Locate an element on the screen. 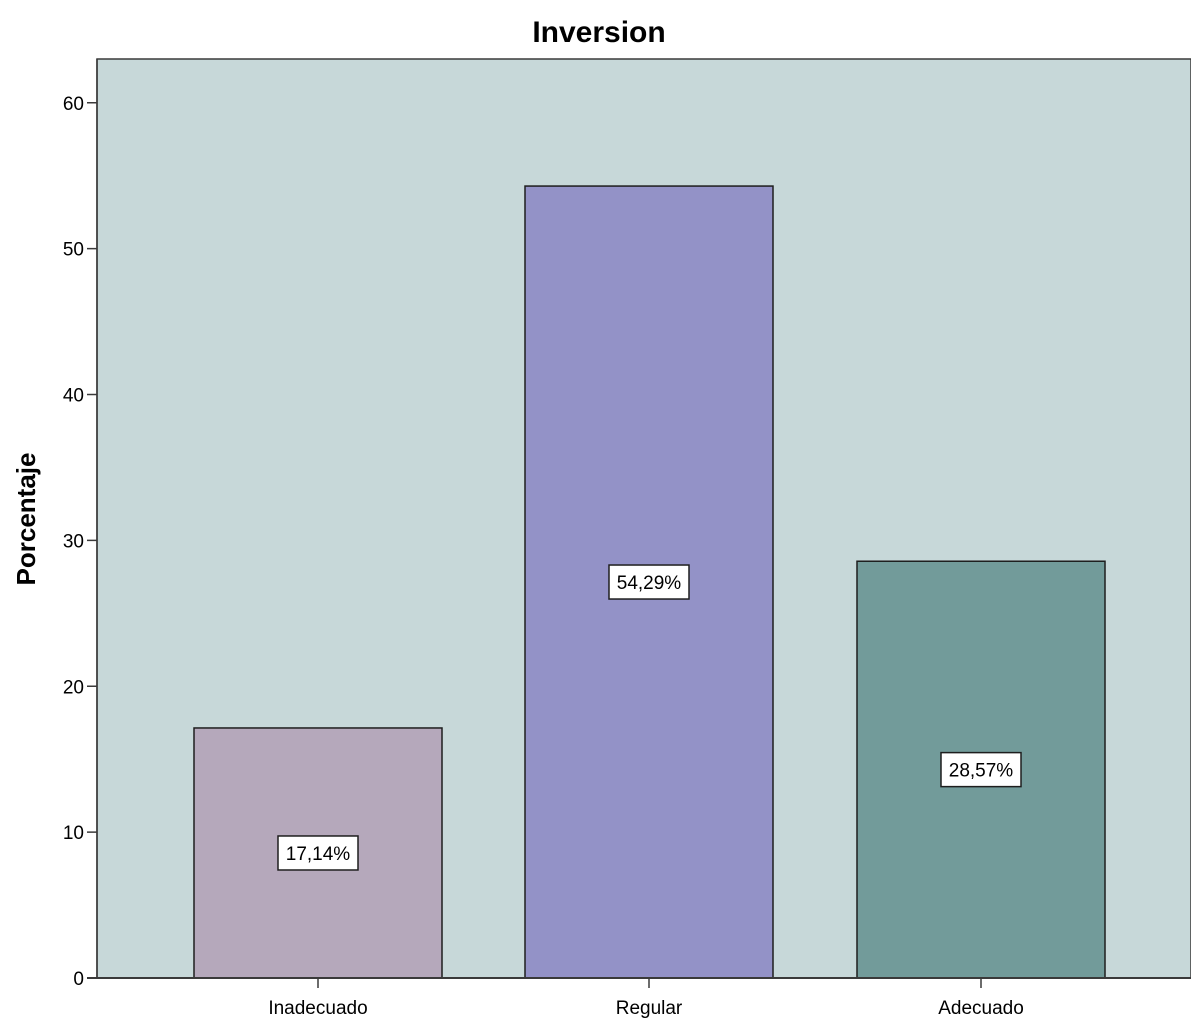 The height and width of the screenshot is (1021, 1191). data-label-inadecuado: 17,14% is located at coordinates (318, 853).